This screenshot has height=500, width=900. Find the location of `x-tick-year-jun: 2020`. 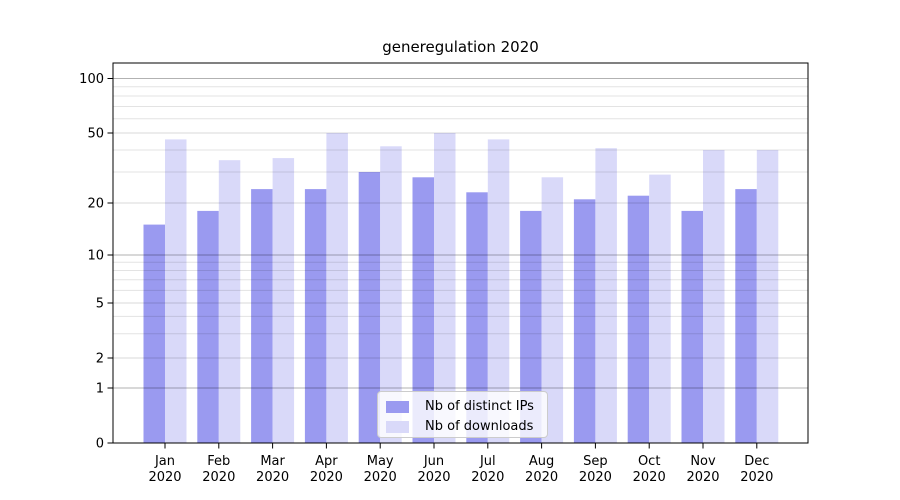

x-tick-year-jun: 2020 is located at coordinates (433, 477).